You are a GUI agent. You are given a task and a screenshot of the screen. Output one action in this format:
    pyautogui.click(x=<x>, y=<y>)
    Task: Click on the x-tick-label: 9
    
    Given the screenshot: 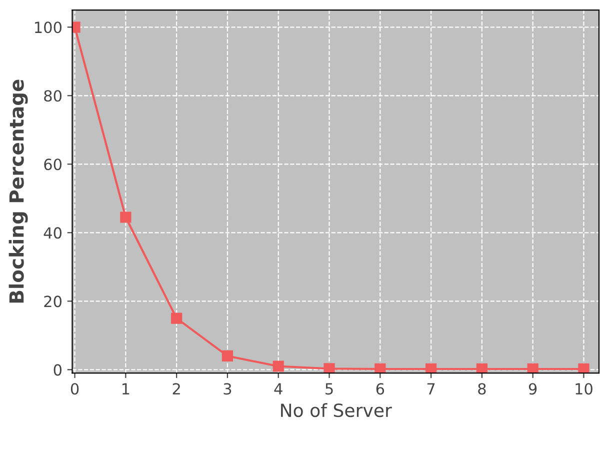 What is the action you would take?
    pyautogui.click(x=532, y=389)
    